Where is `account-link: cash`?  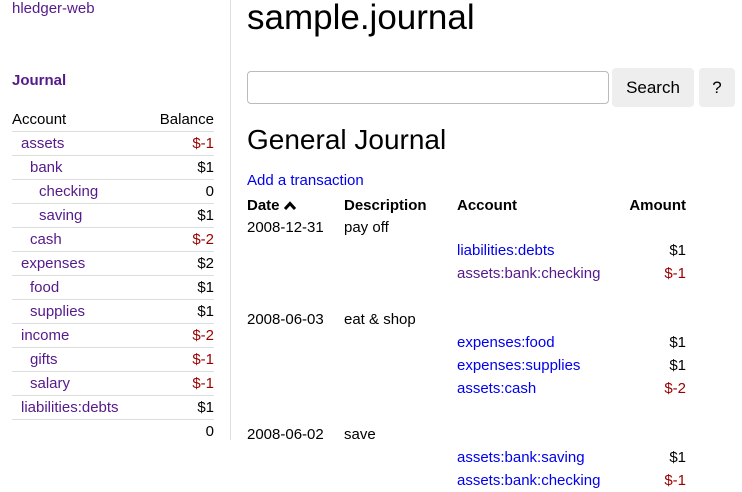
account-link: cash is located at coordinates (46, 239).